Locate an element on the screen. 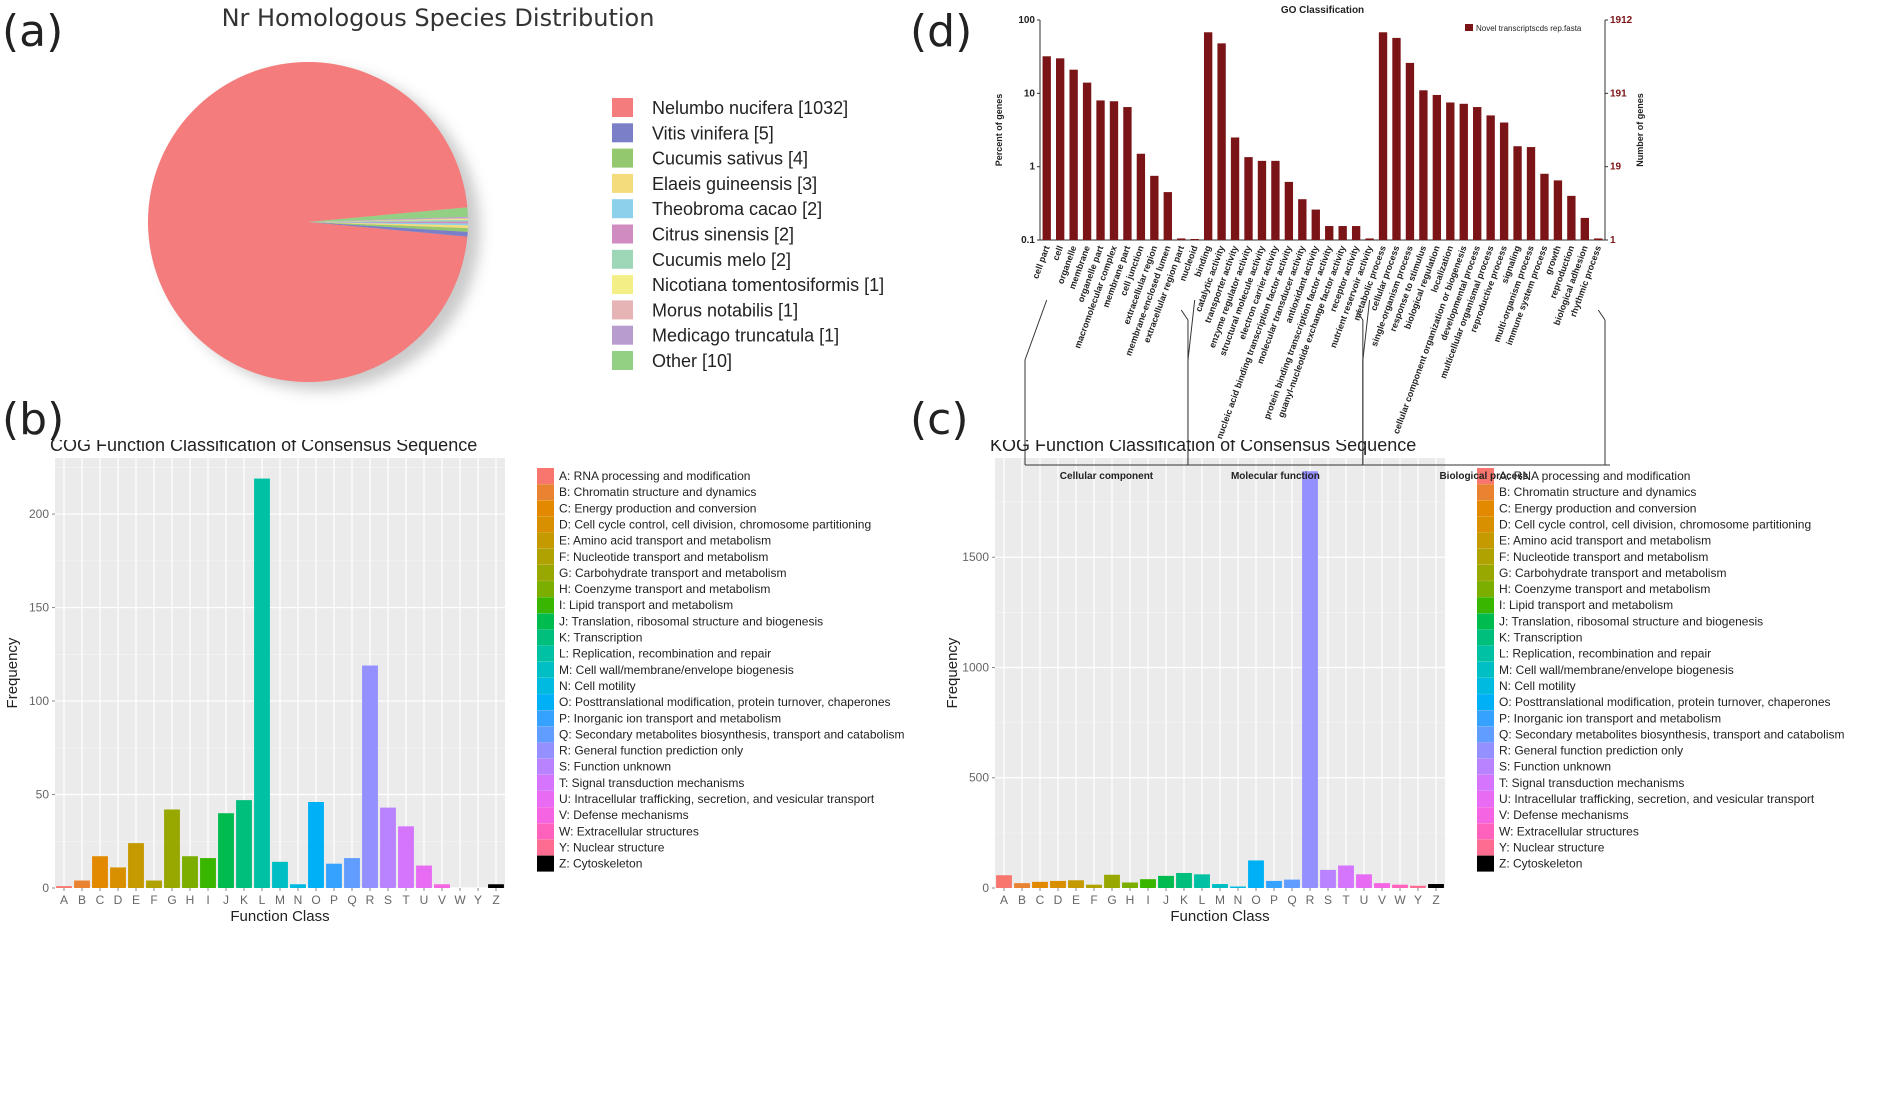 Image resolution: width=1900 pixels, height=1093 pixels. cog-xtick-label: R is located at coordinates (370, 900).